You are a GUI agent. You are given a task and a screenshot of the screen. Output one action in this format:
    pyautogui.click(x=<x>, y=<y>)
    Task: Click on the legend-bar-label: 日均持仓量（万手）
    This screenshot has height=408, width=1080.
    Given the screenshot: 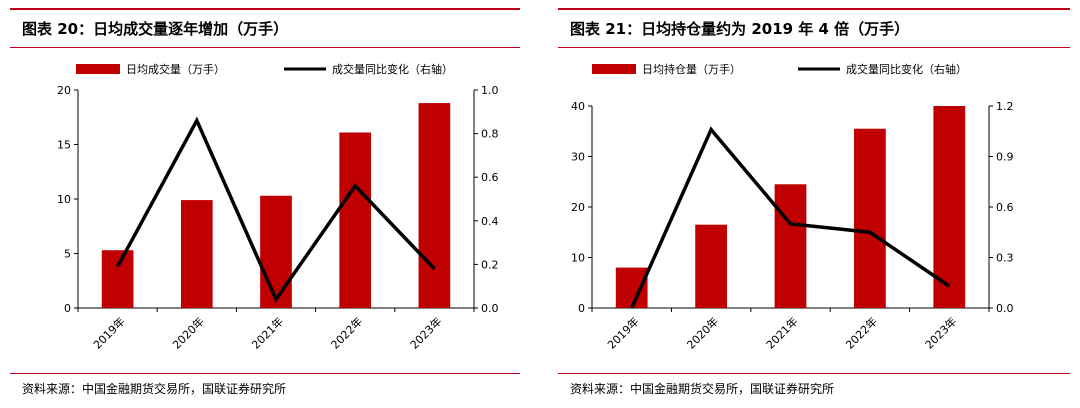 What is the action you would take?
    pyautogui.click(x=691, y=69)
    